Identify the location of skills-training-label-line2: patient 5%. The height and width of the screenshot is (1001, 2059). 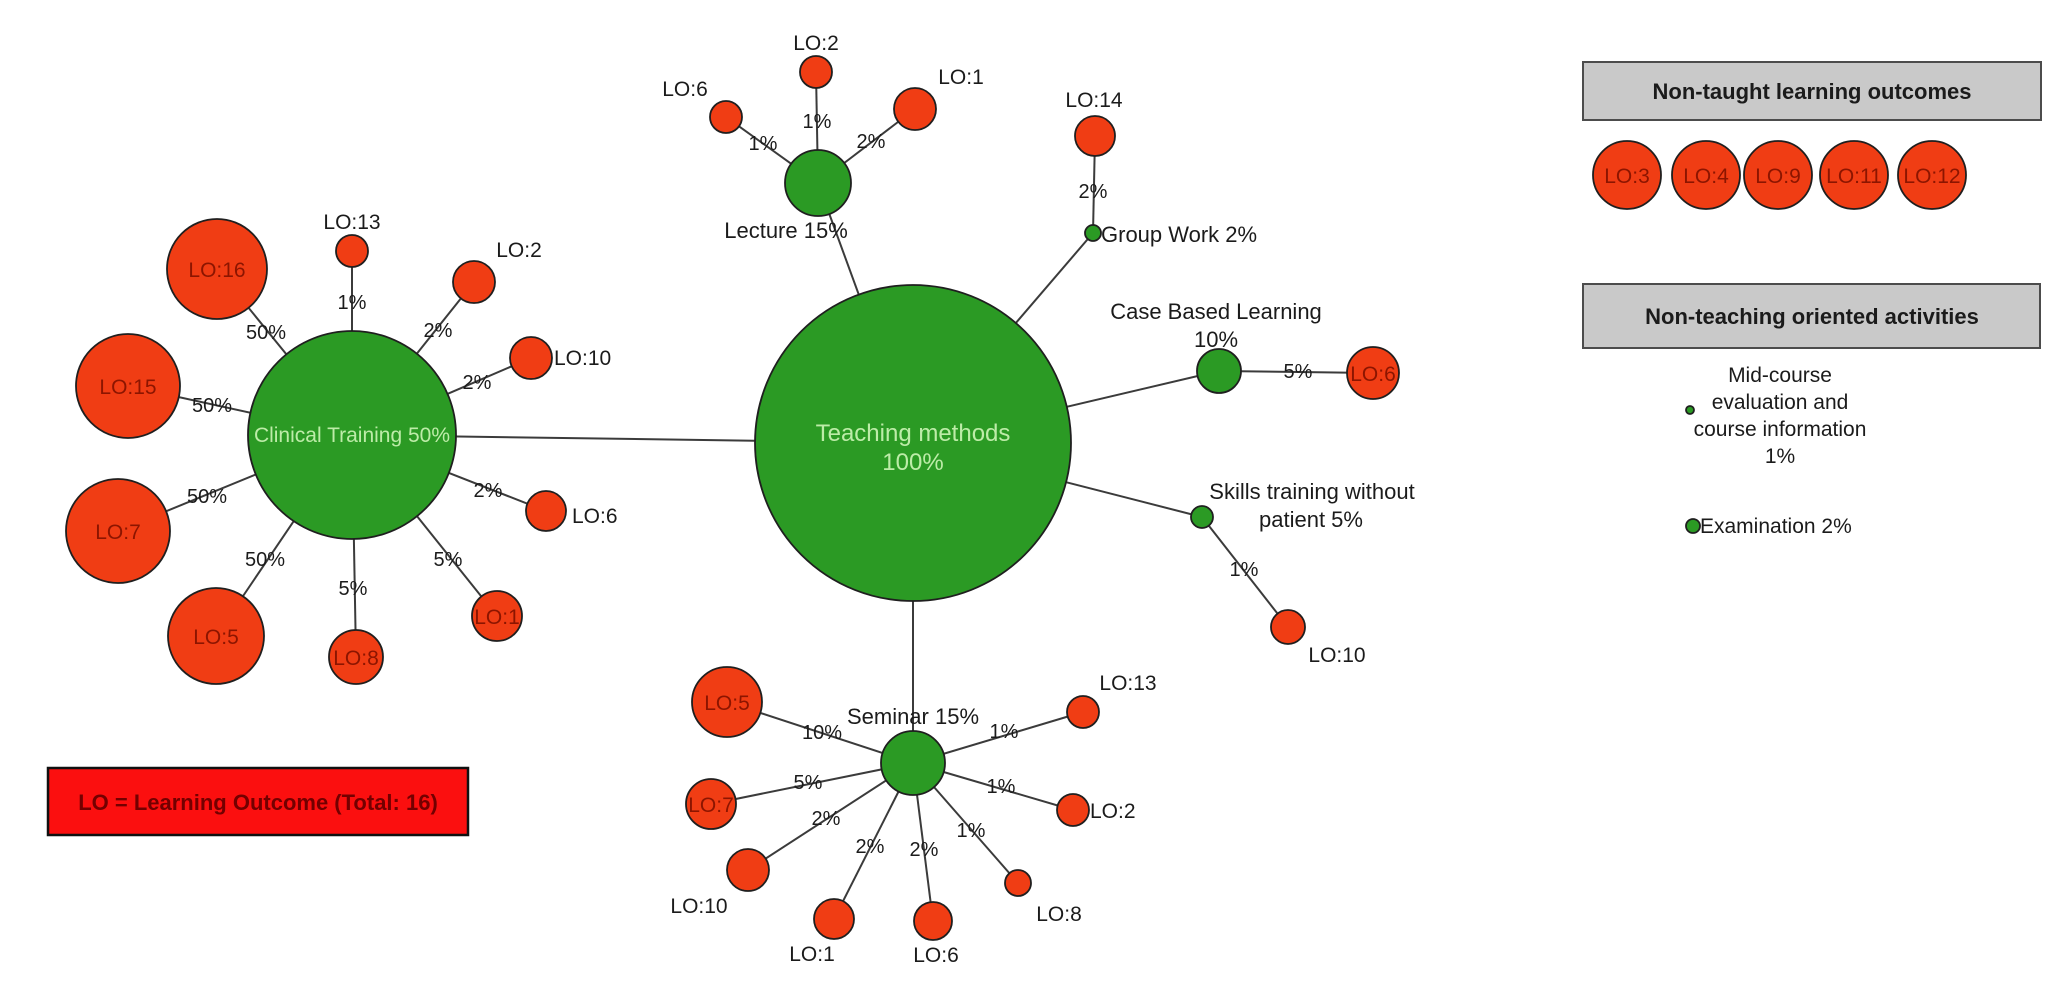
(1311, 519).